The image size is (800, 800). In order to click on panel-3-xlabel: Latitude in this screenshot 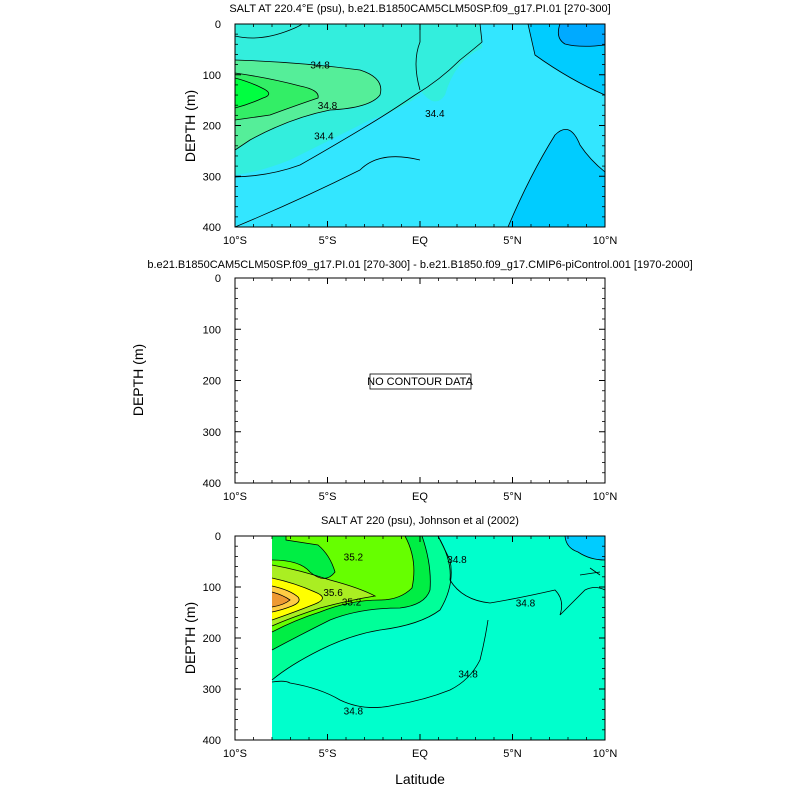, I will do `click(420, 779)`.